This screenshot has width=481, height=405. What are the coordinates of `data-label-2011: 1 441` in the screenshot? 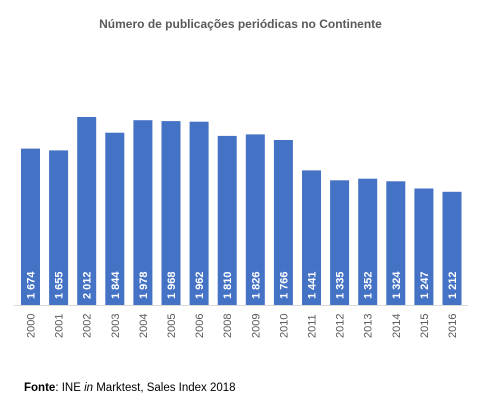 It's located at (313, 285).